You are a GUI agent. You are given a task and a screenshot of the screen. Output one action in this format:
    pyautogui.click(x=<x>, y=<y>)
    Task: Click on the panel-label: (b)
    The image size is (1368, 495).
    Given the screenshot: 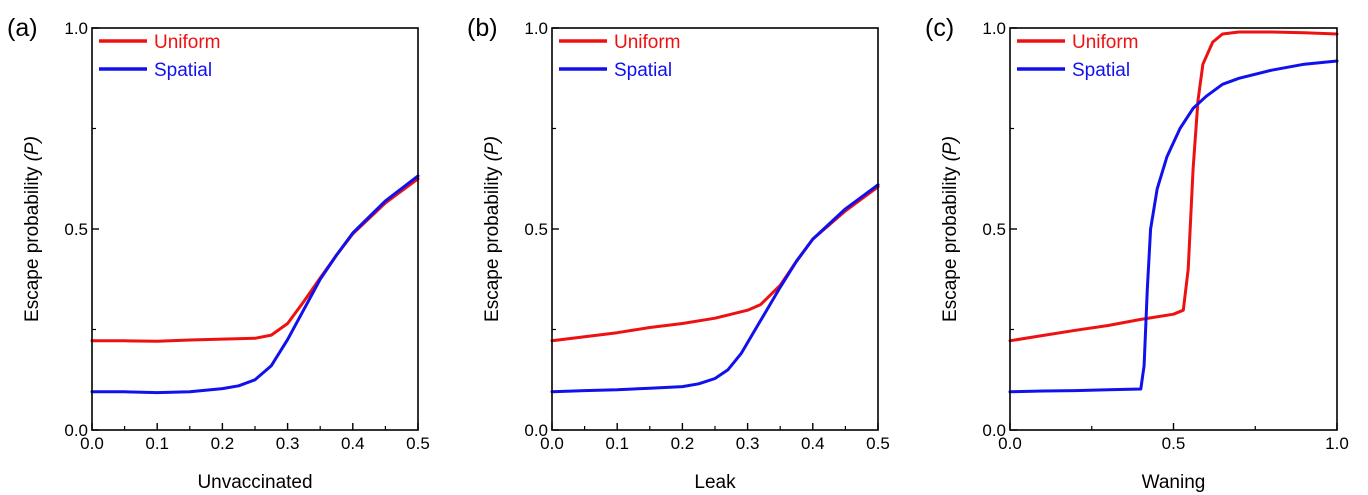 What is the action you would take?
    pyautogui.click(x=482, y=28)
    